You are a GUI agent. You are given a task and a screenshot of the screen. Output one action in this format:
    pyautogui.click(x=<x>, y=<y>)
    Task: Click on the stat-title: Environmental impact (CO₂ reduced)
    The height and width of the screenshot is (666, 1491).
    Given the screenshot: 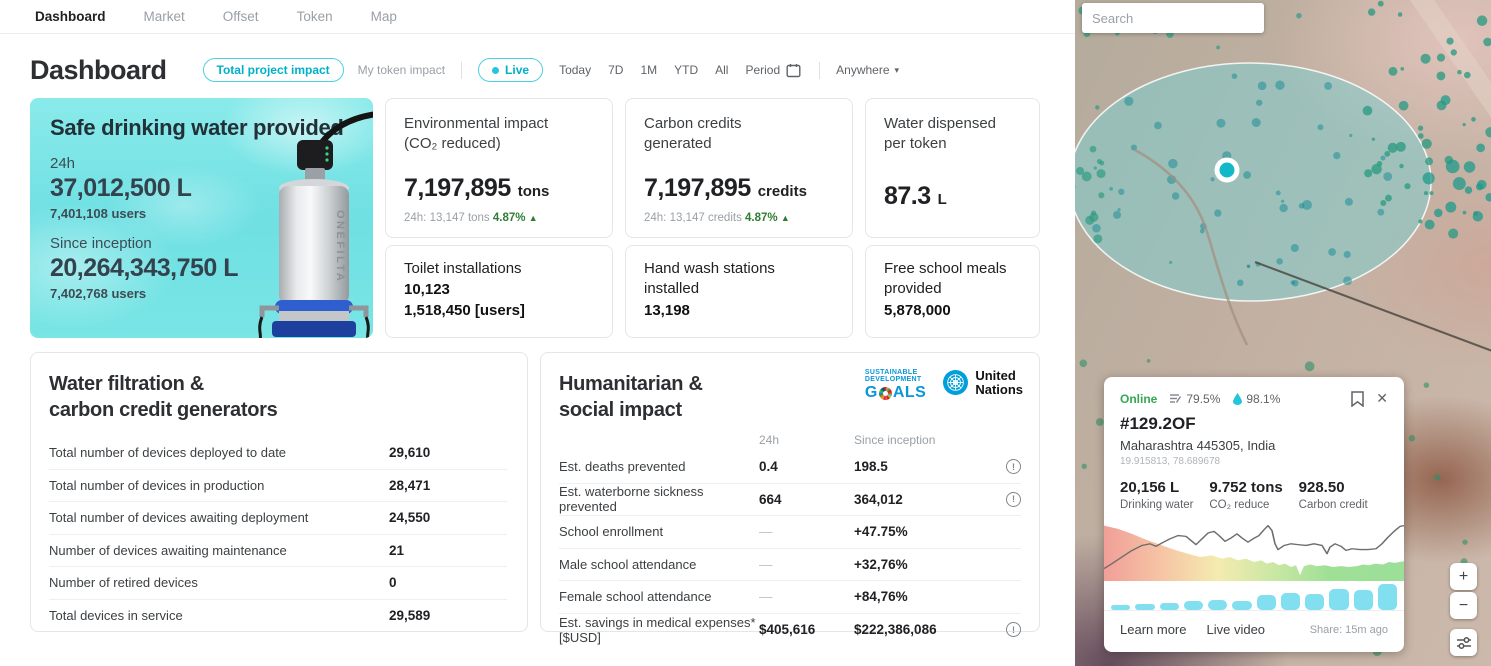 What is the action you would take?
    pyautogui.click(x=476, y=134)
    